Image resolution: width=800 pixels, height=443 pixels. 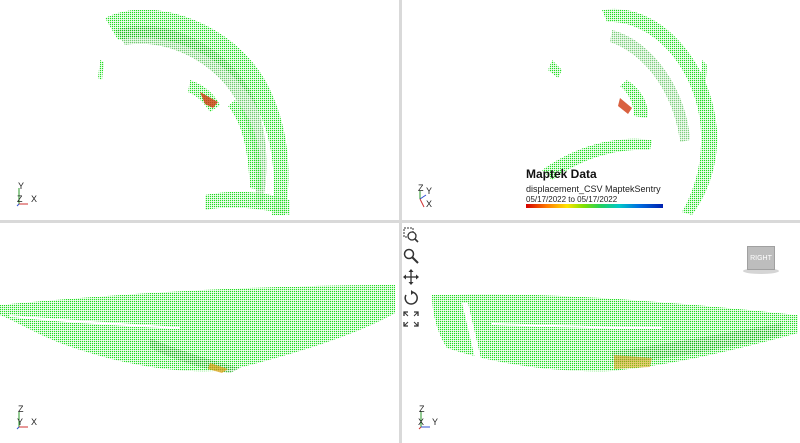 I want to click on fit-extents-button, so click(x=411, y=319).